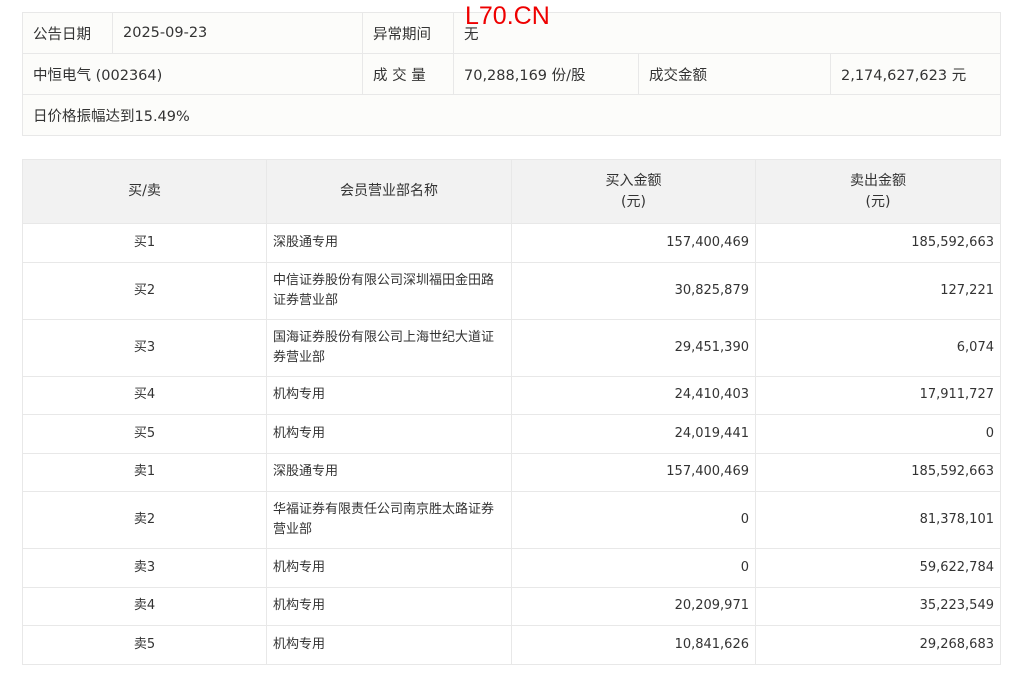 The image size is (1025, 675). What do you see at coordinates (878, 645) in the screenshot?
I see `sell-amount-cell: 29,268,683` at bounding box center [878, 645].